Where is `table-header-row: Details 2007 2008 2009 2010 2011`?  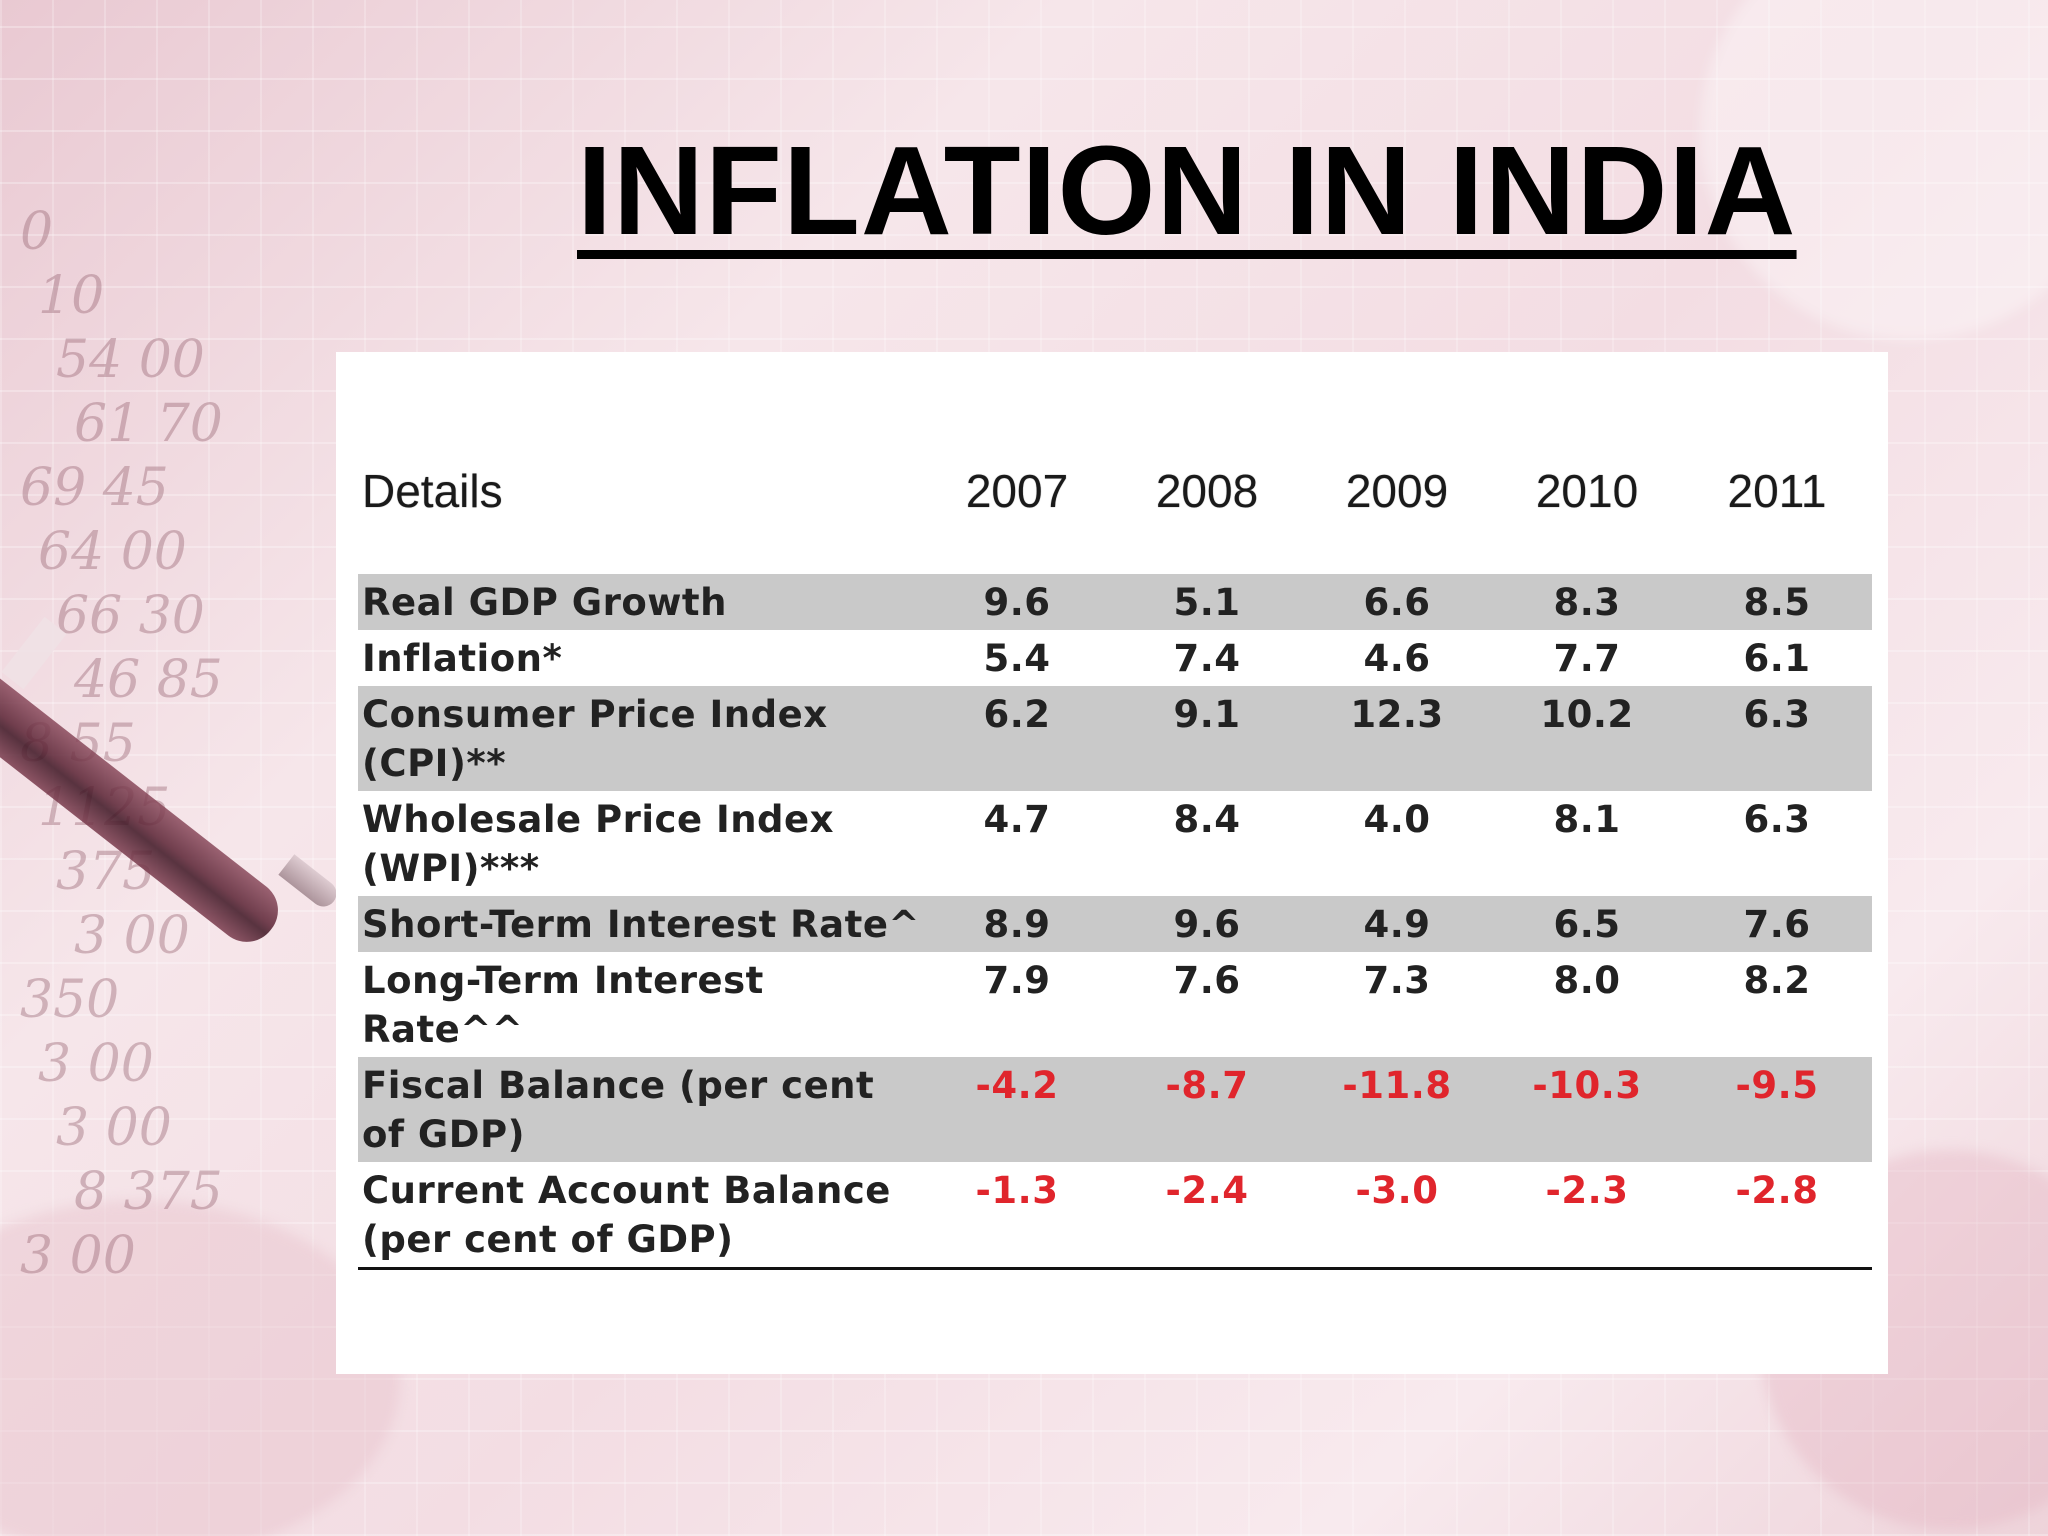 table-header-row: Details 2007 2008 2009 2010 2011 is located at coordinates (1115, 518).